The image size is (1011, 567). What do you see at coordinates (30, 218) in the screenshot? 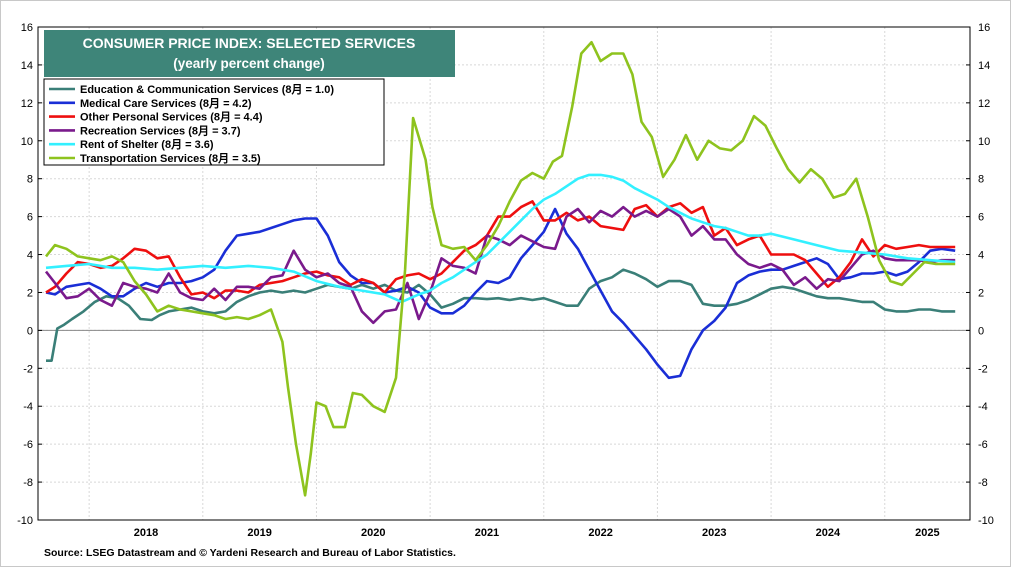
I see `y-tick-label-left: 6` at bounding box center [30, 218].